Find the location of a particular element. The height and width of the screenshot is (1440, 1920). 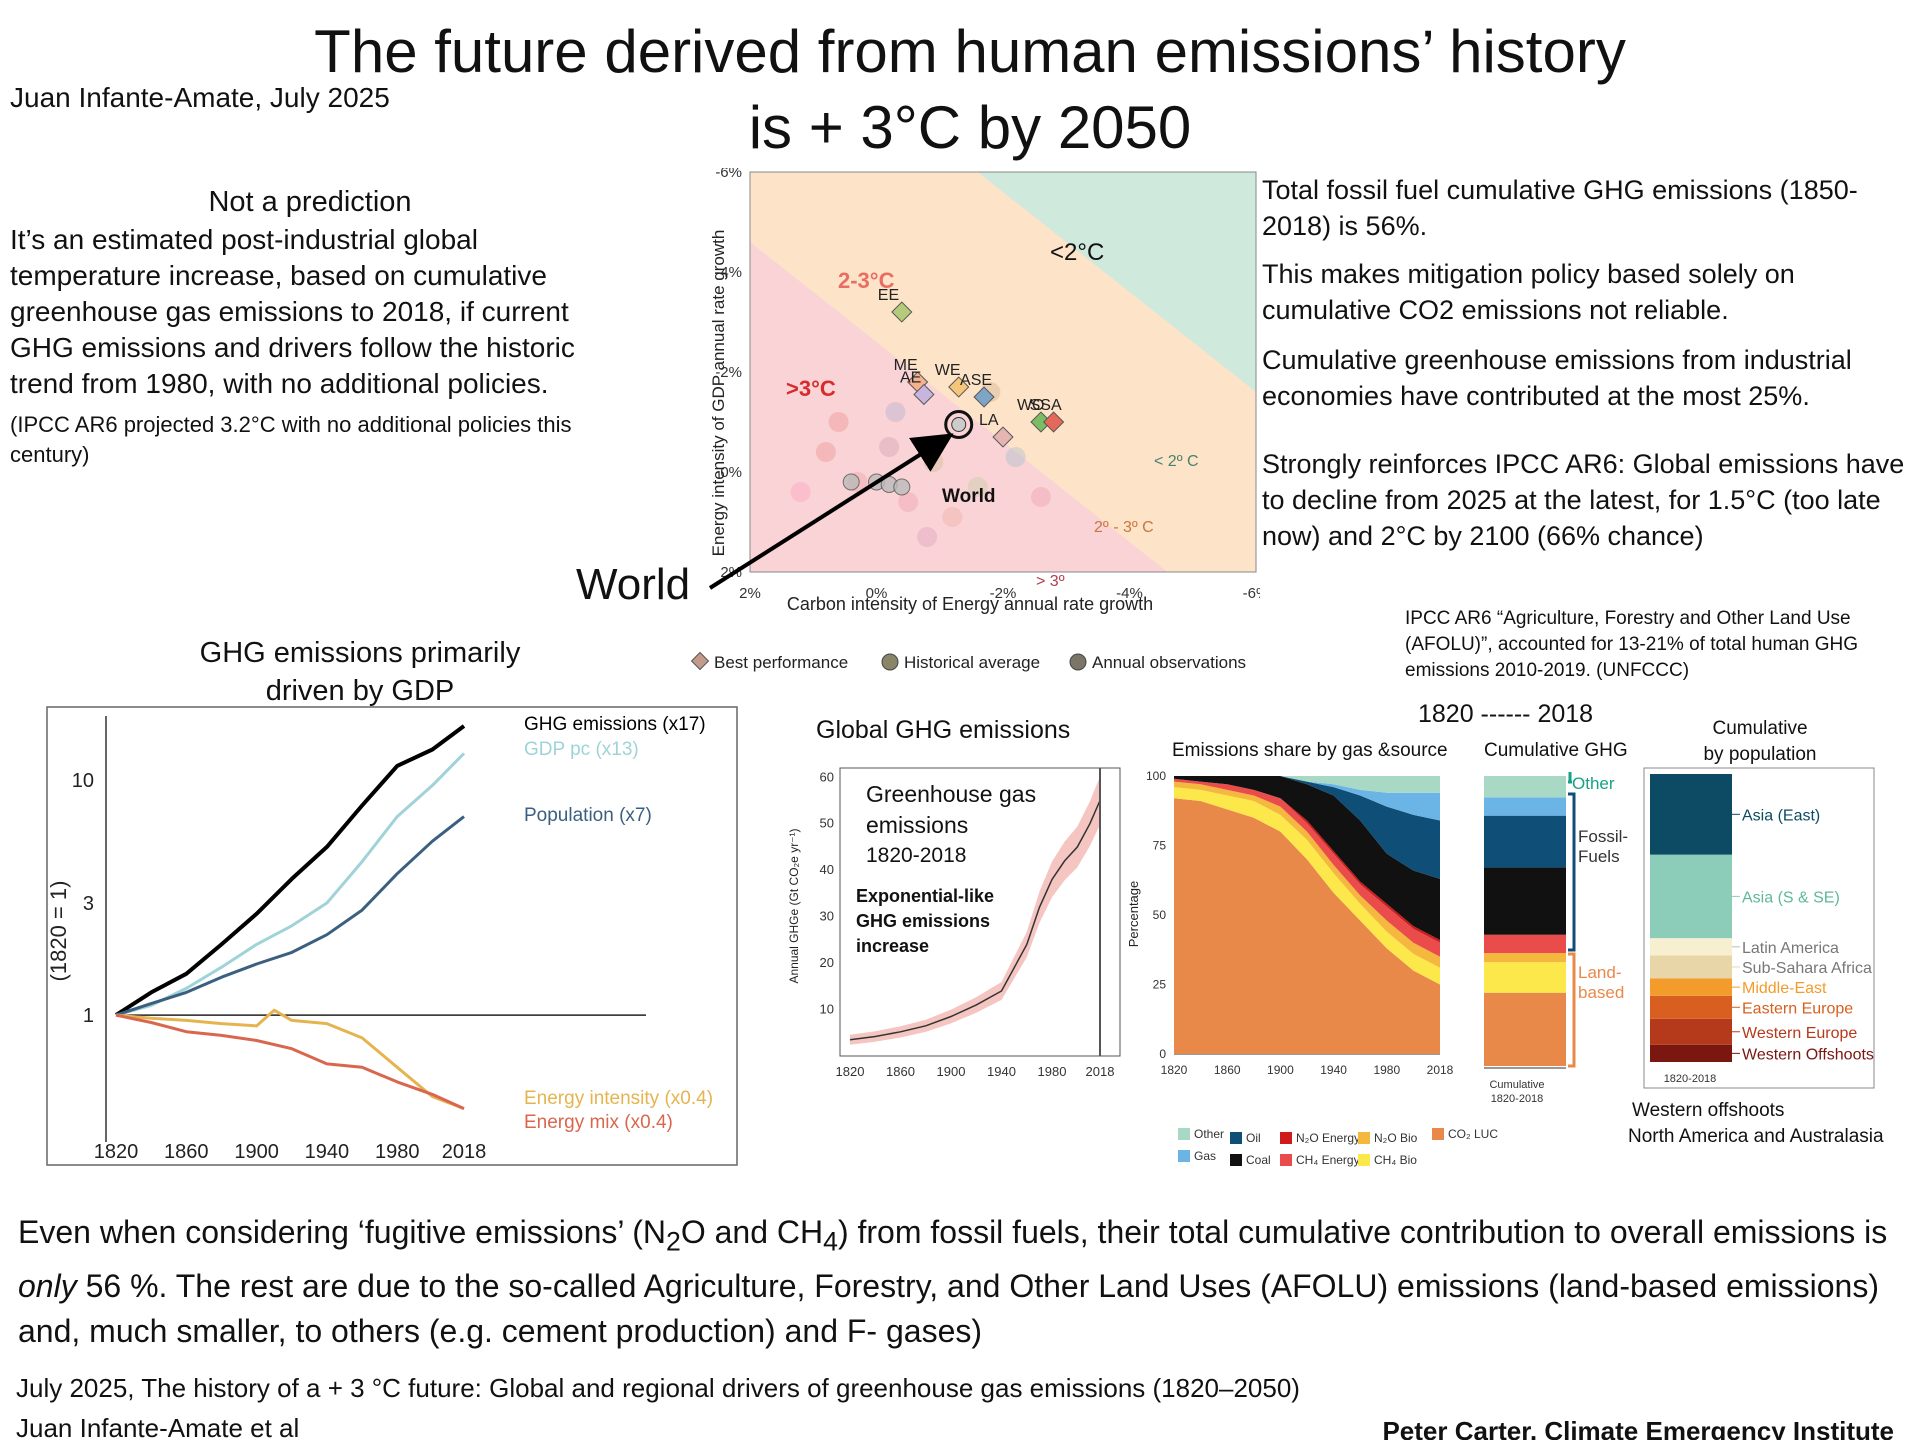

scatter-x-tick: -2% is located at coordinates (1003, 593).